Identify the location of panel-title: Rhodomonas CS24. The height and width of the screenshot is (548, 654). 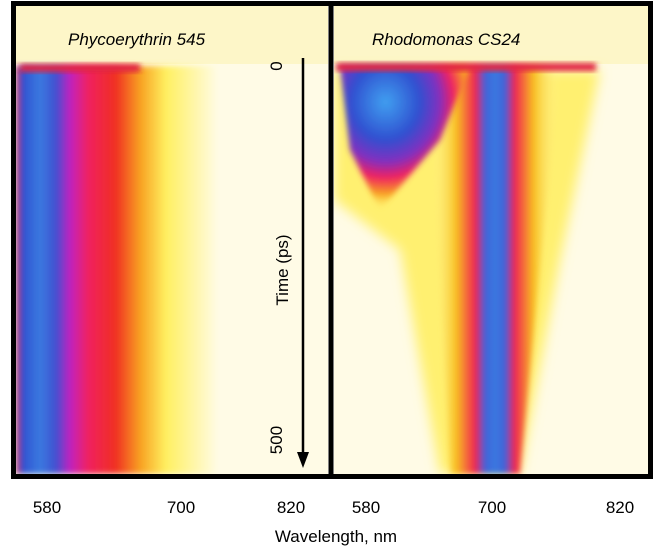
(446, 39).